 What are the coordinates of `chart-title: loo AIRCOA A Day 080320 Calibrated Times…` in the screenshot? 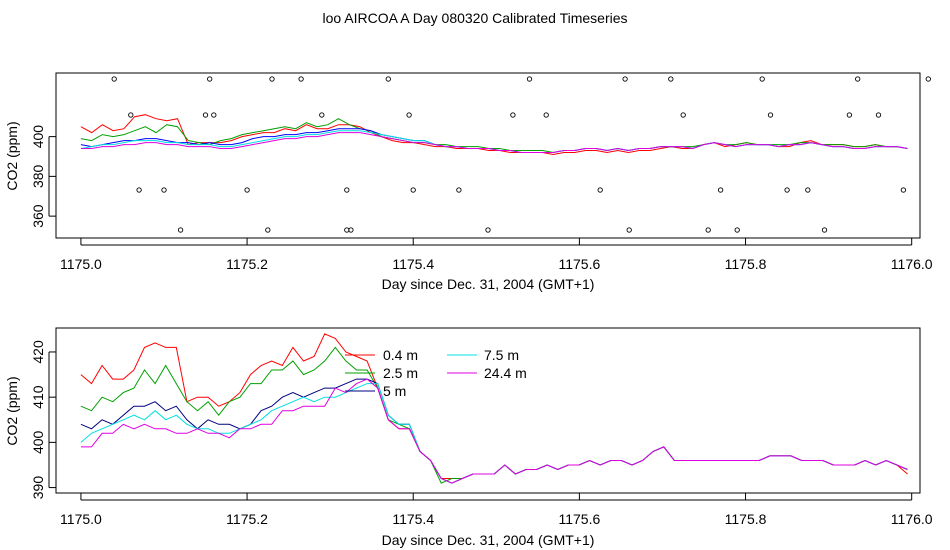 It's located at (475, 18).